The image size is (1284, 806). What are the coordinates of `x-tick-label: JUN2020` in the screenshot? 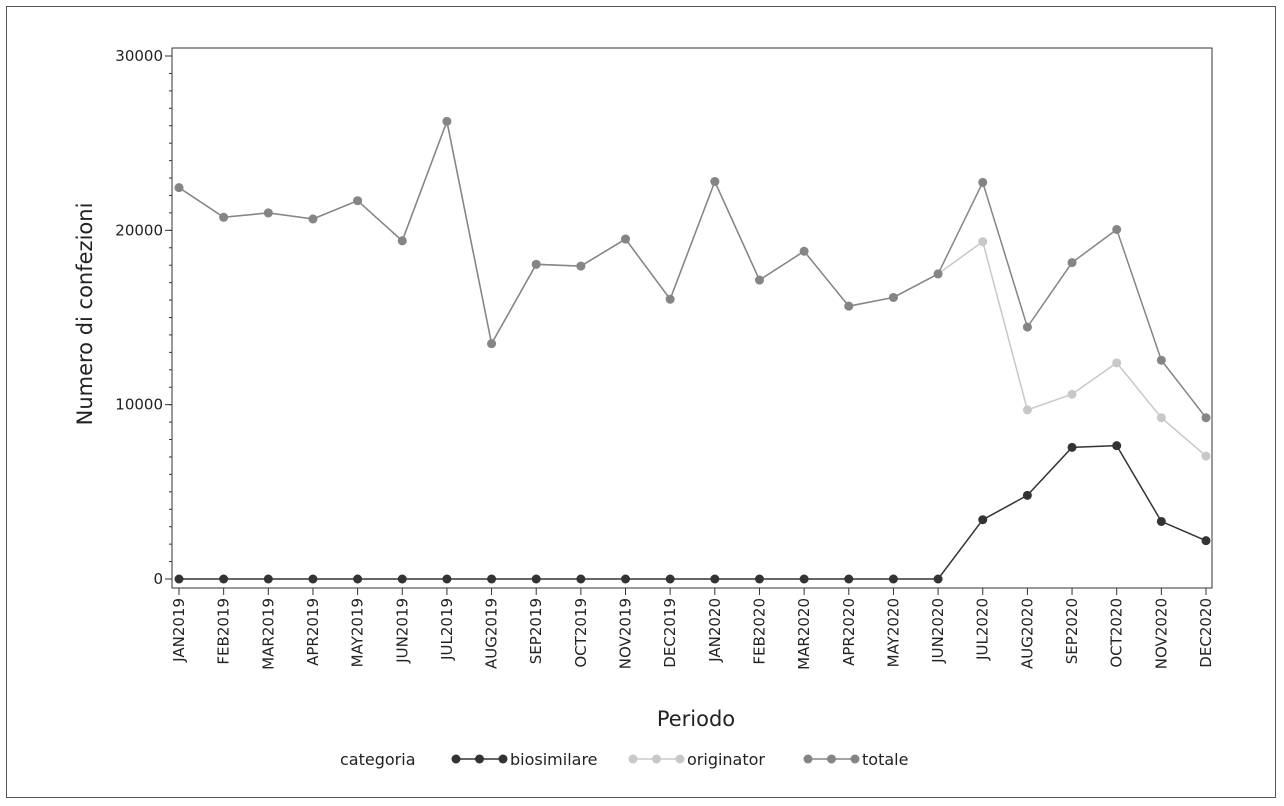 It's located at (938, 631).